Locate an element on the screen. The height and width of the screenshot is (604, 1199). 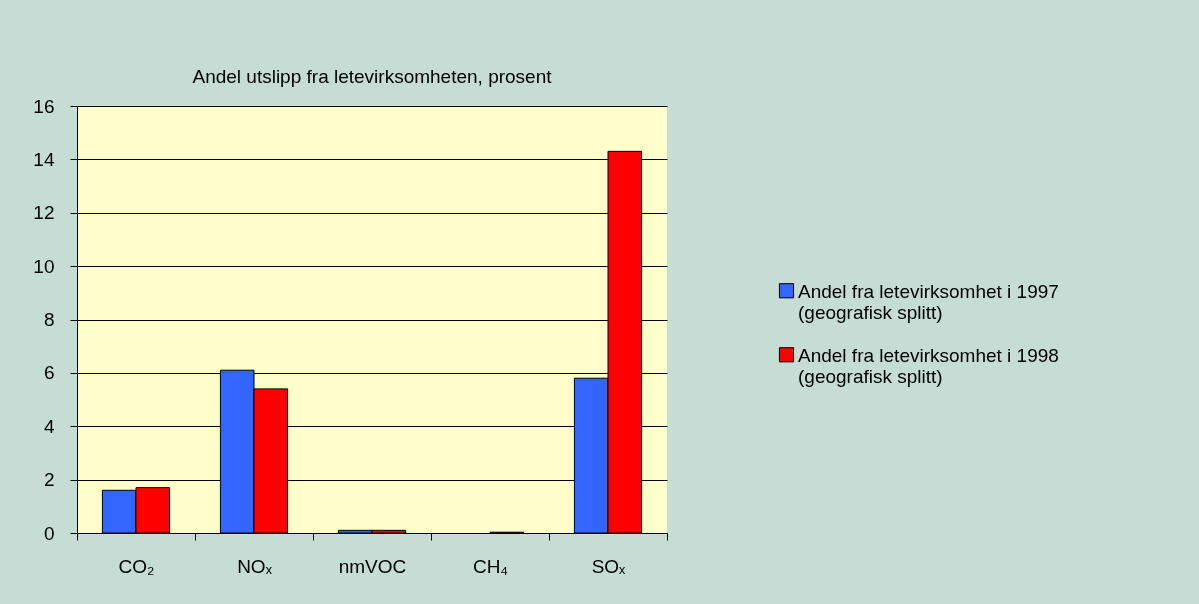
y-tick-label: 4 is located at coordinates (49, 426).